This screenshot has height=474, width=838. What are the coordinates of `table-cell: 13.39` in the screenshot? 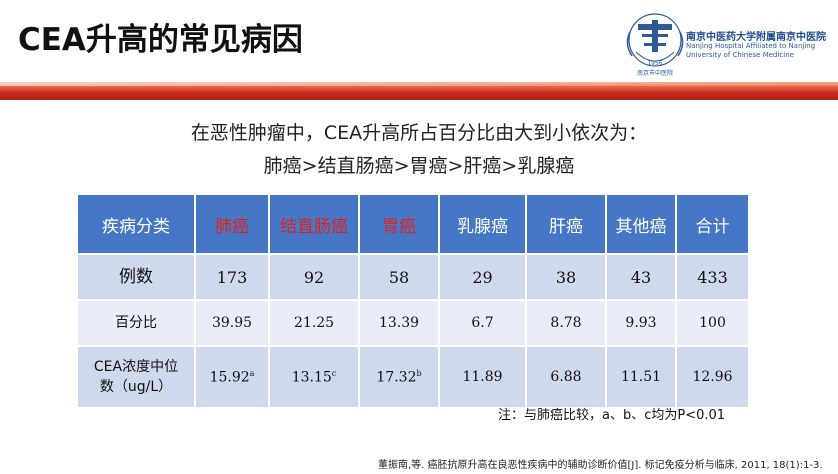 It's located at (399, 323).